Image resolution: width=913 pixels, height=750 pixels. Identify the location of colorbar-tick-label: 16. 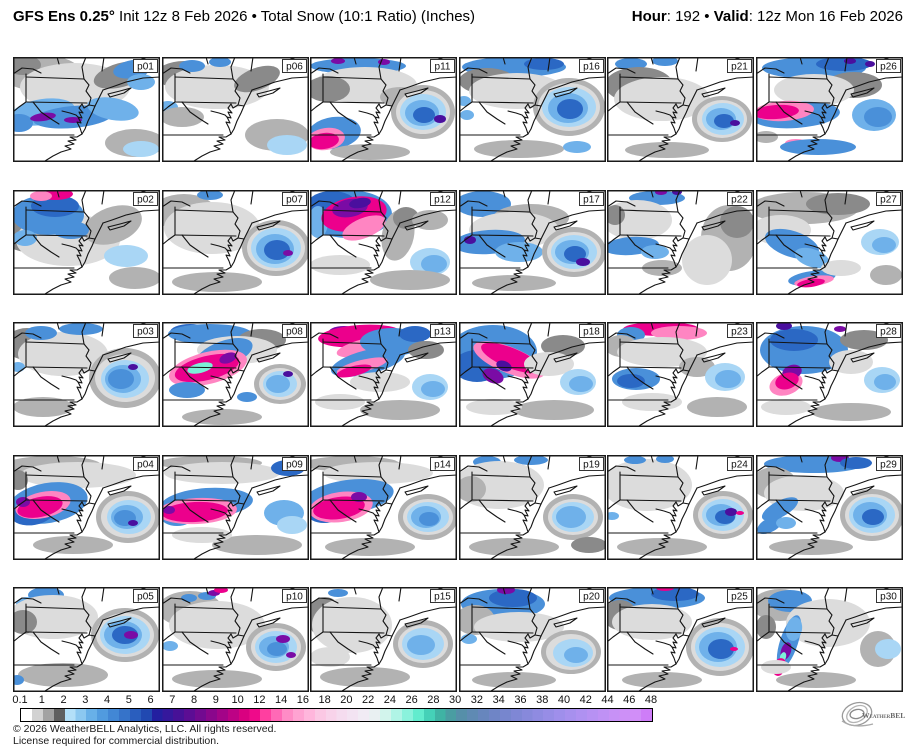
(302, 700).